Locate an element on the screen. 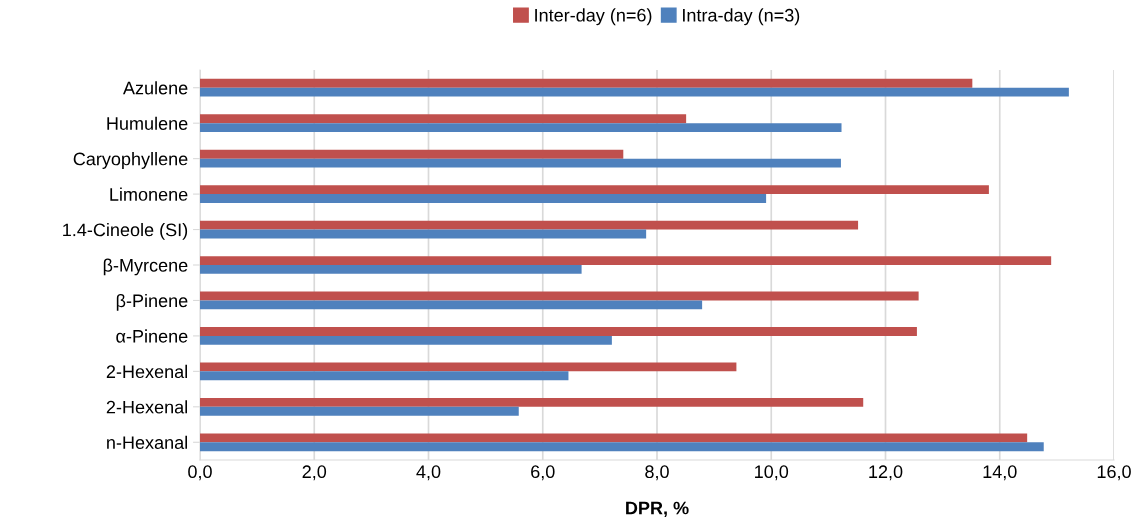  x-tick-label: 8,0 is located at coordinates (657, 473).